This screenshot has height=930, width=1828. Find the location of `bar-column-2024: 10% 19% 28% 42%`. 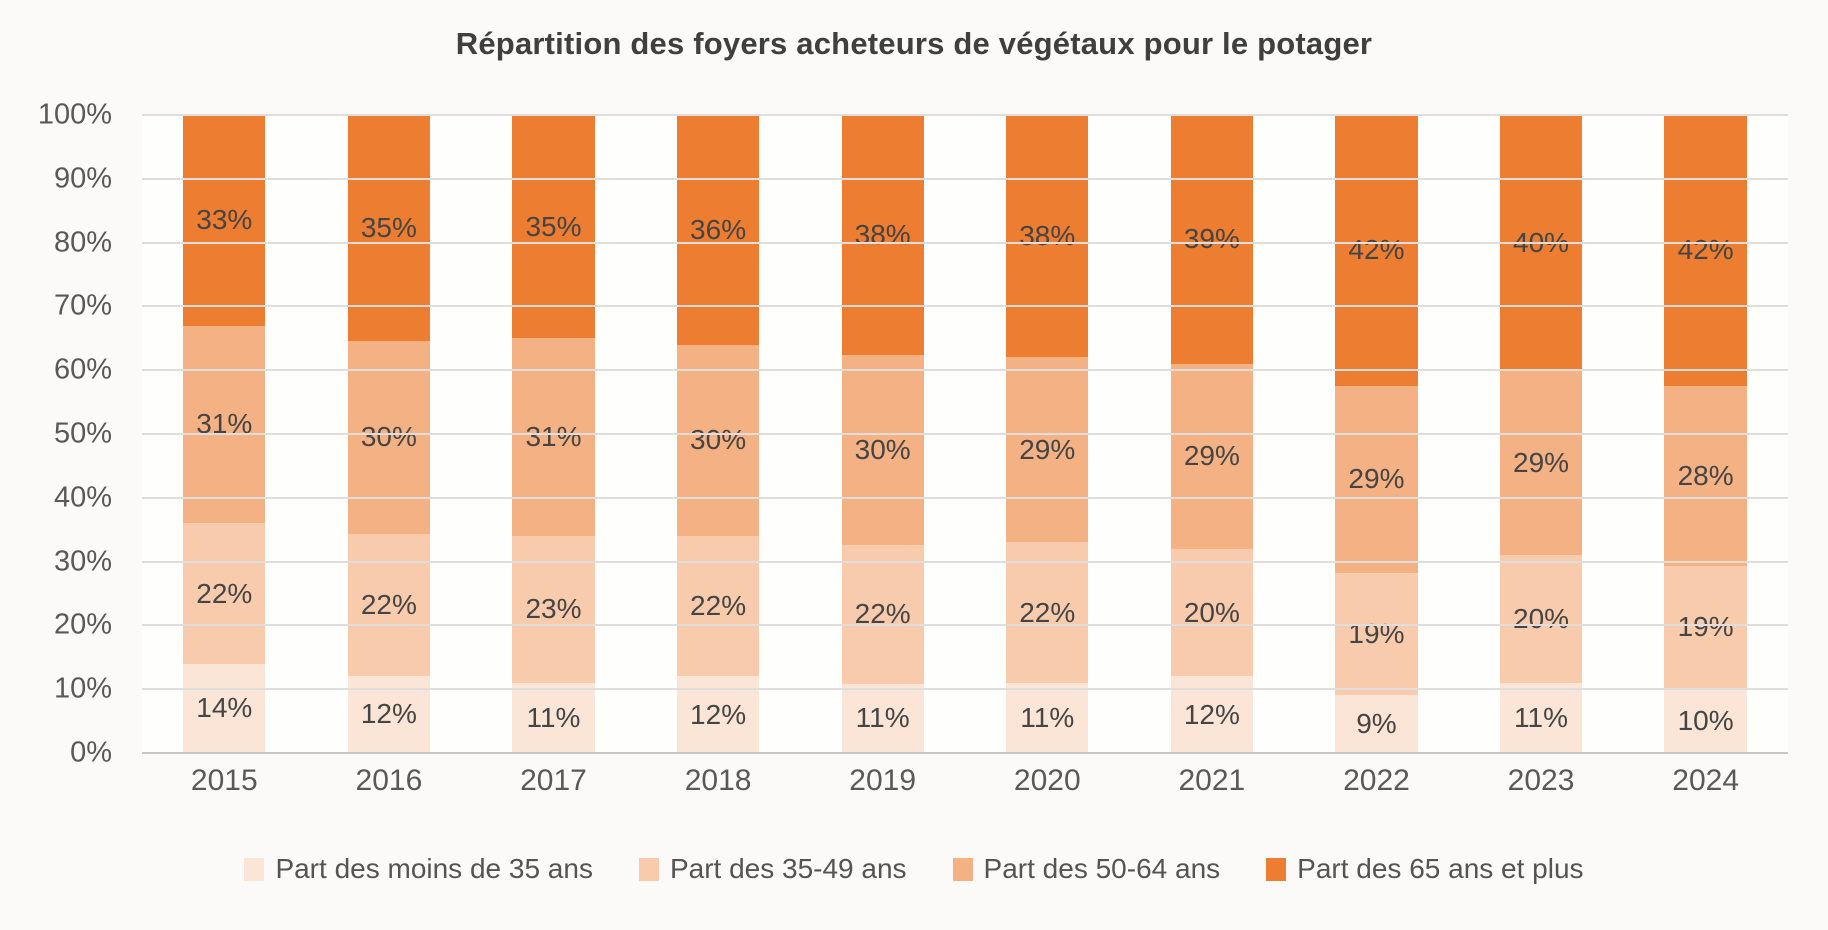

bar-column-2024: 10% 19% 28% 42% is located at coordinates (1705, 434).